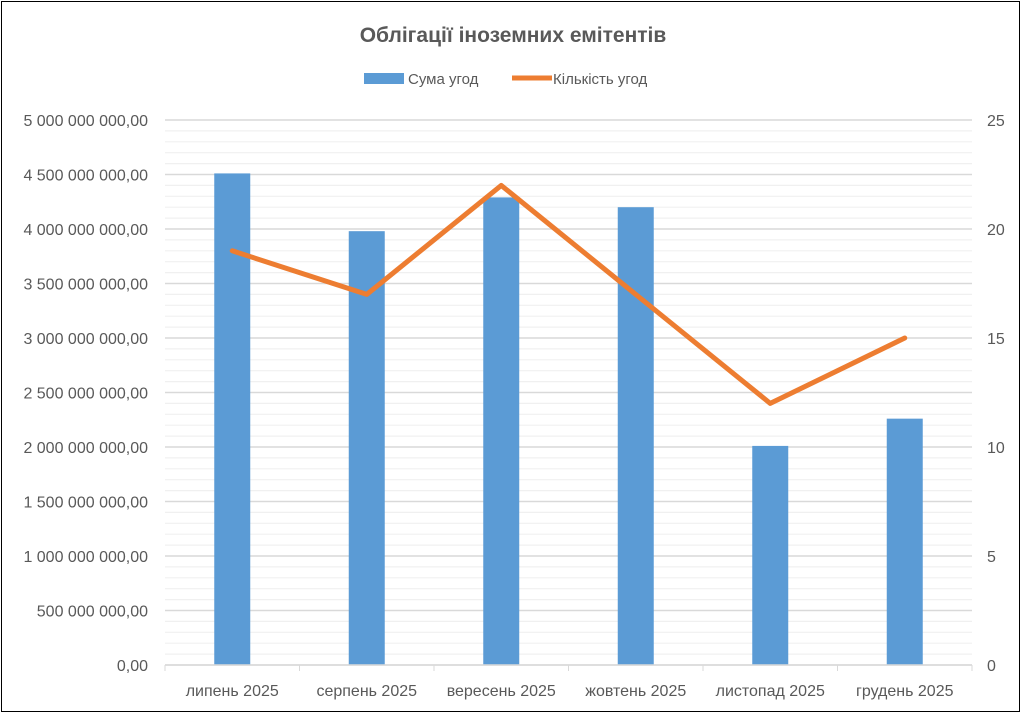 The image size is (1023, 718). Describe the element at coordinates (85, 339) in the screenshot. I see `y-left-tick-label: 3 000 000 000,00` at that location.